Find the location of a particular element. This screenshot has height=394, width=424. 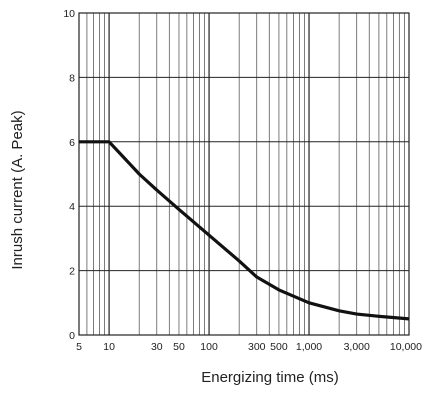

x-tick-label: 10,000 is located at coordinates (406, 347).